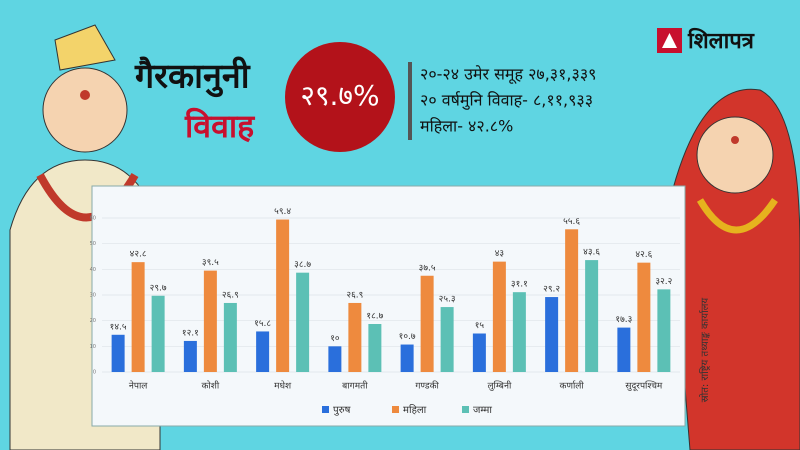 The width and height of the screenshot is (800, 450). What do you see at coordinates (644, 386) in the screenshot?
I see `x-tick-label: सुदूरपश्चिम` at bounding box center [644, 386].